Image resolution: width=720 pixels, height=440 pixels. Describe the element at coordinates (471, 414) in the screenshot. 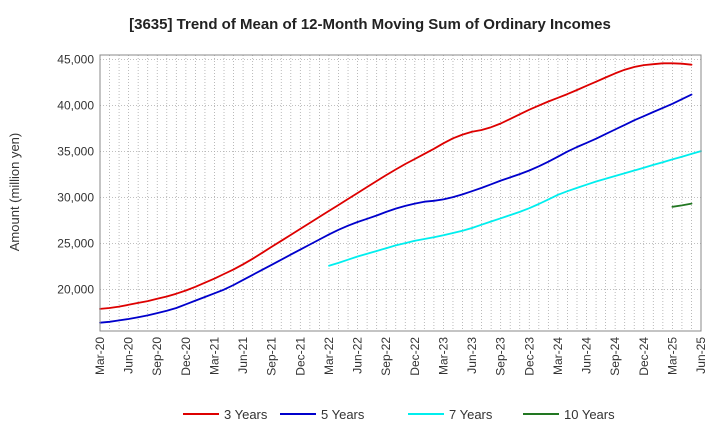

I see `legend-label: 7 Years` at that location.